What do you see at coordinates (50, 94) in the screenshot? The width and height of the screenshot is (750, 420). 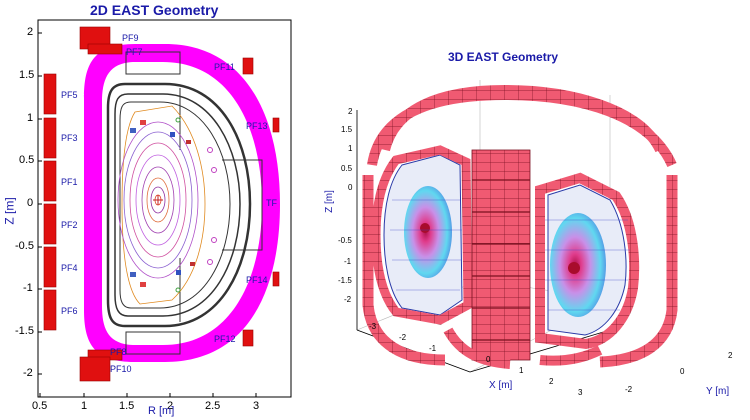 I see `pf5-coil` at bounding box center [50, 94].